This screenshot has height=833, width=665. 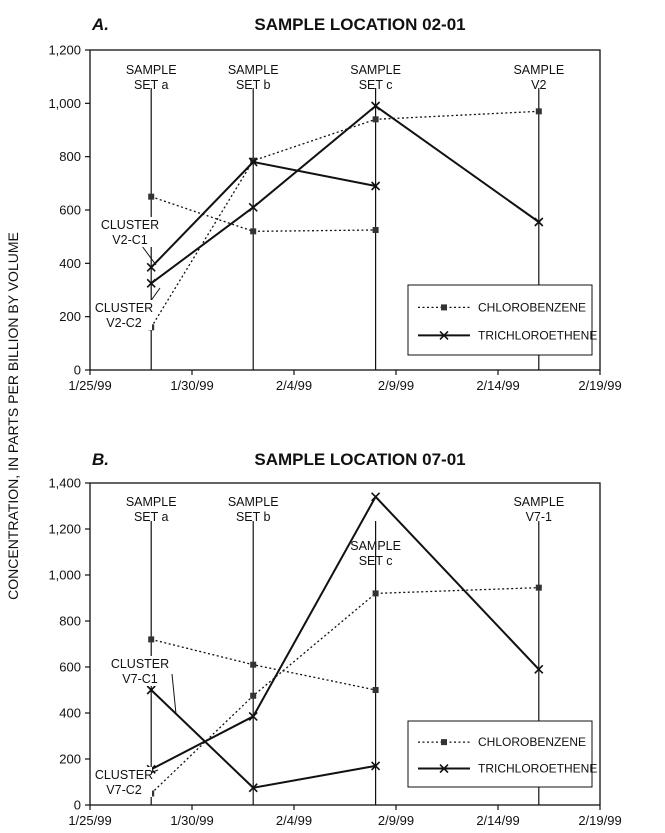 I want to click on sample-set-label: SET a, so click(x=151, y=85).